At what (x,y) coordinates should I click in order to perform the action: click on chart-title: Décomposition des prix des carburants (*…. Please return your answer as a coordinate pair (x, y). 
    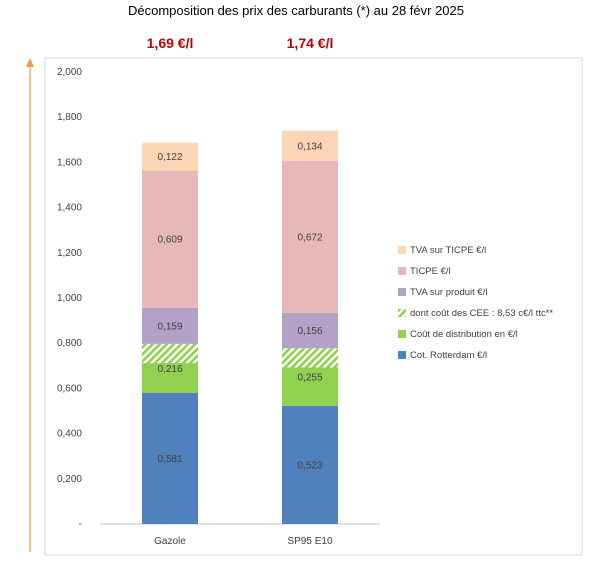
    Looking at the image, I should click on (296, 10).